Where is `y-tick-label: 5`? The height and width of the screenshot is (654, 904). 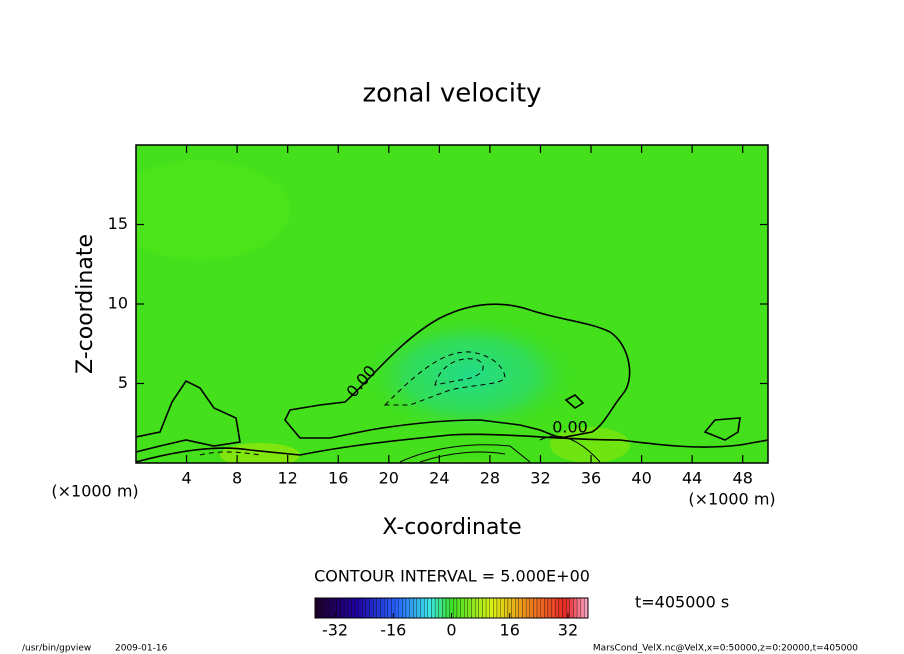 y-tick-label: 5 is located at coordinates (123, 382).